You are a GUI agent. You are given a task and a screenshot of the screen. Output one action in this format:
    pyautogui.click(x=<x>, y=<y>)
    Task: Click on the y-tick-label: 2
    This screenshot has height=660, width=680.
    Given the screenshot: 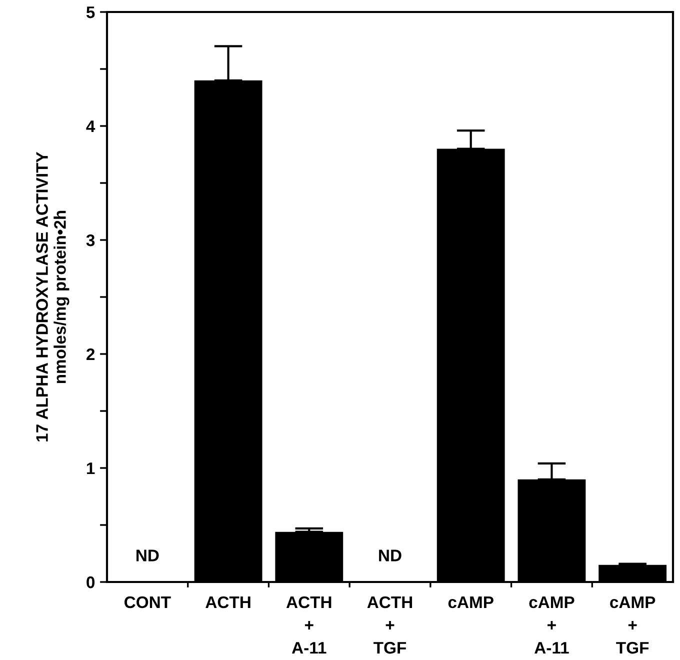 What is the action you would take?
    pyautogui.click(x=90, y=354)
    